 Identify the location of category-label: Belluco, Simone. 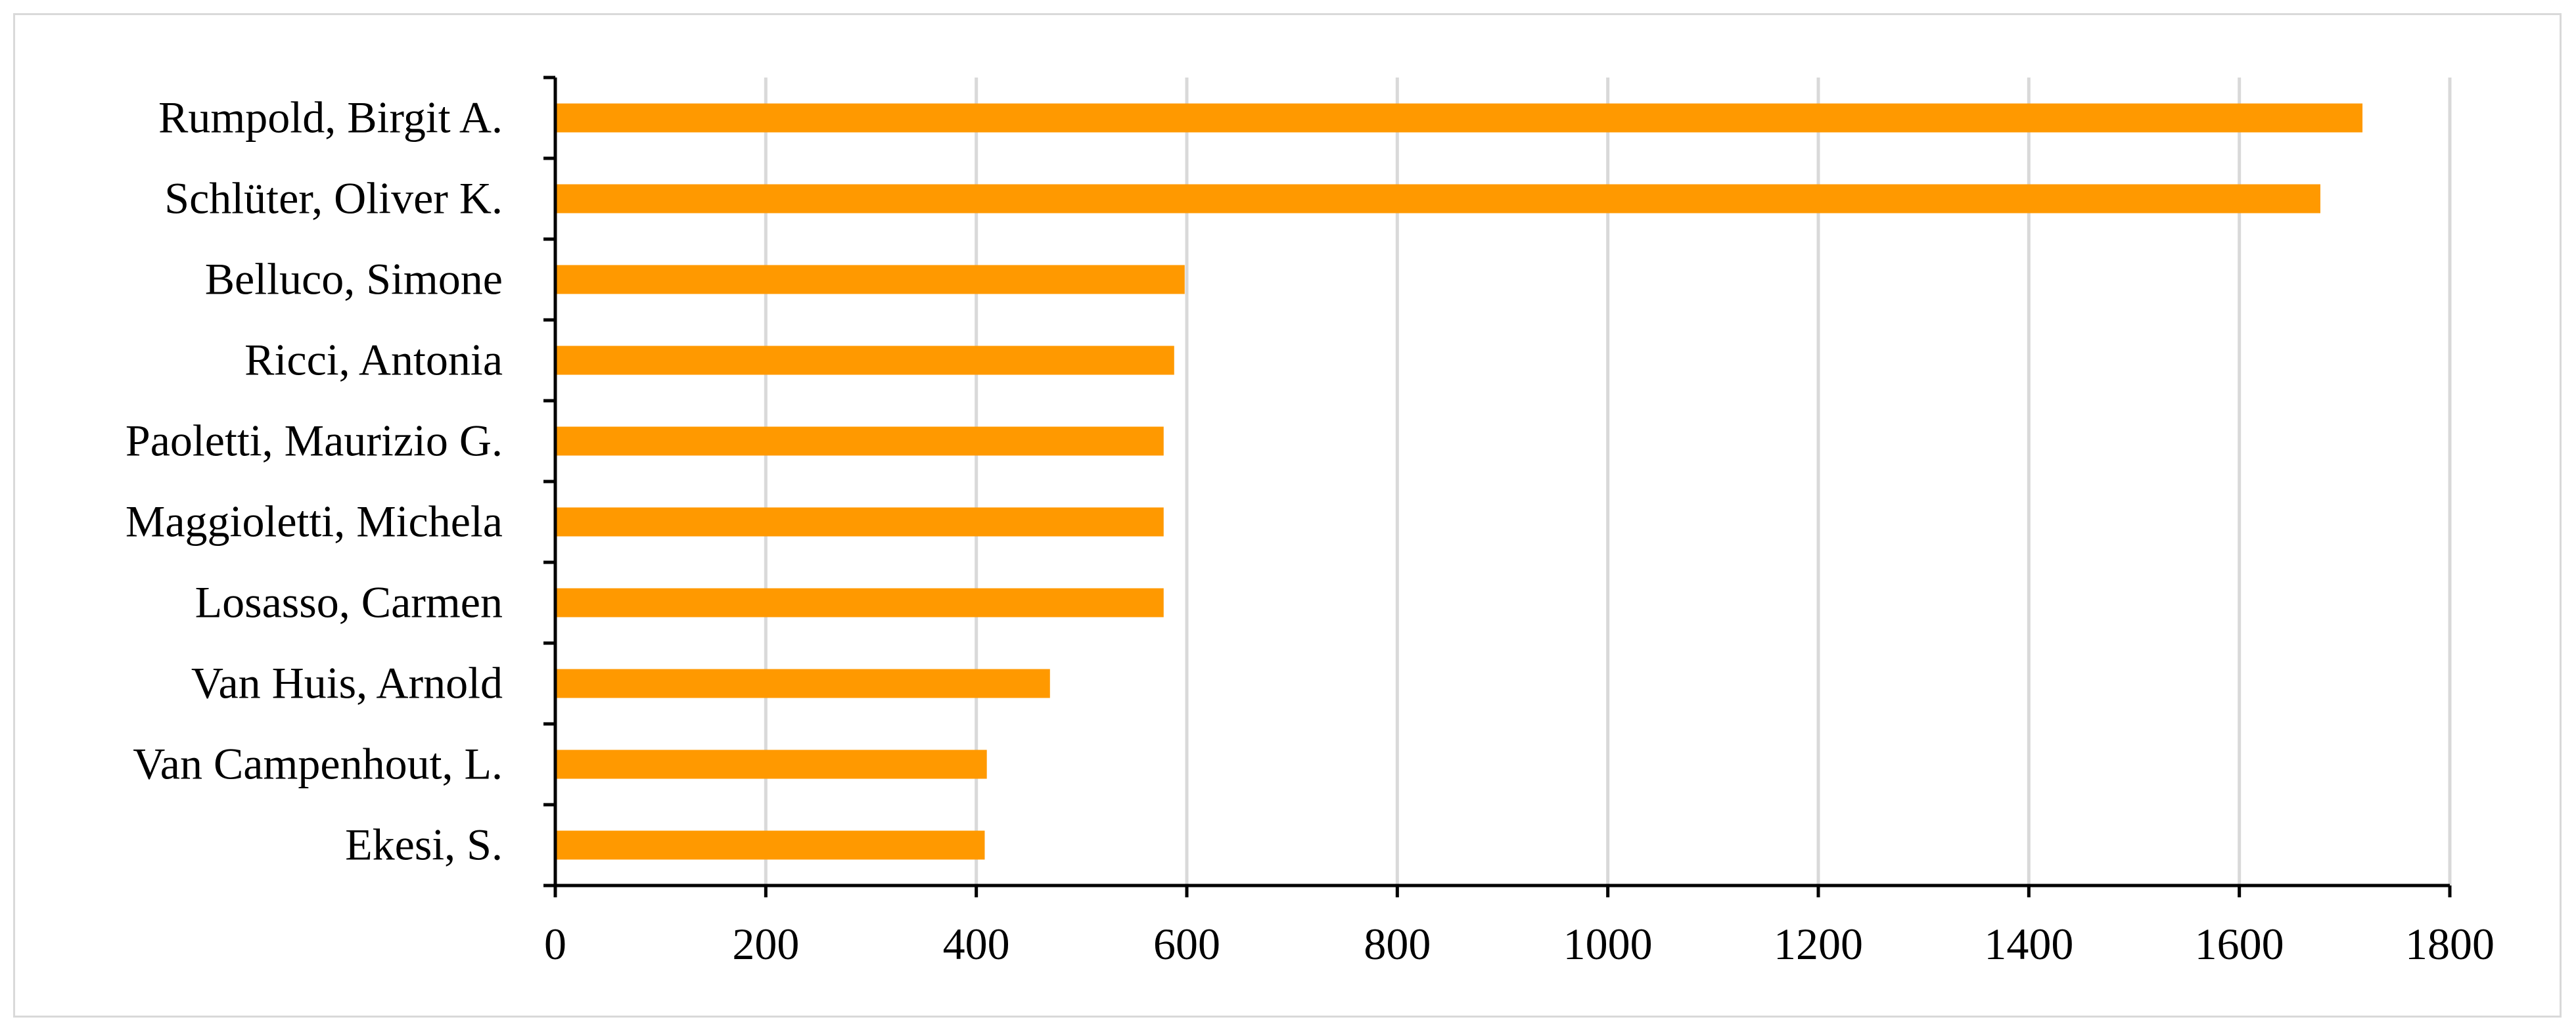
(354, 279).